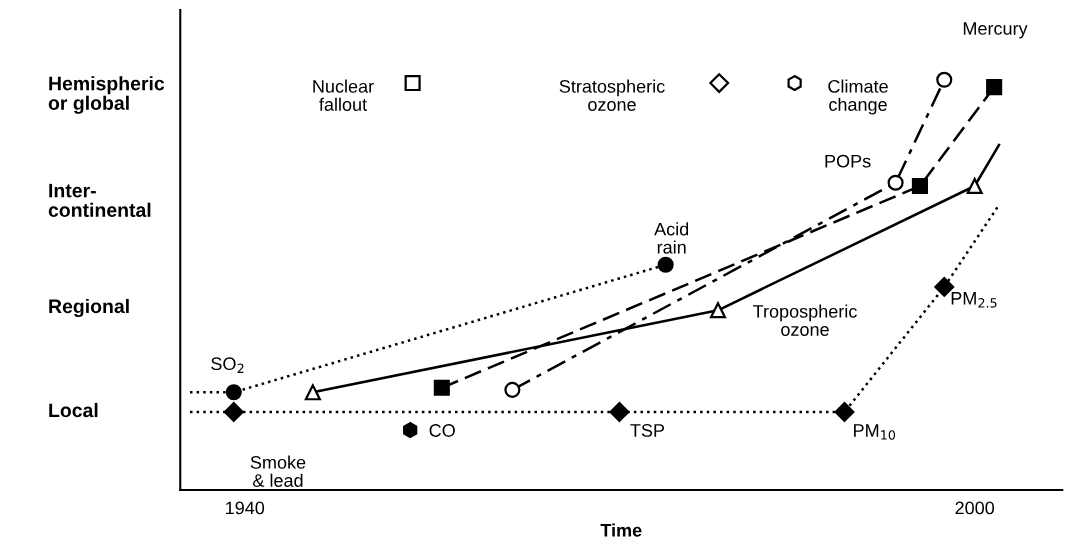 This screenshot has height=558, width=1073. What do you see at coordinates (974, 300) in the screenshot?
I see `annotation: PM$_{2.5}$` at bounding box center [974, 300].